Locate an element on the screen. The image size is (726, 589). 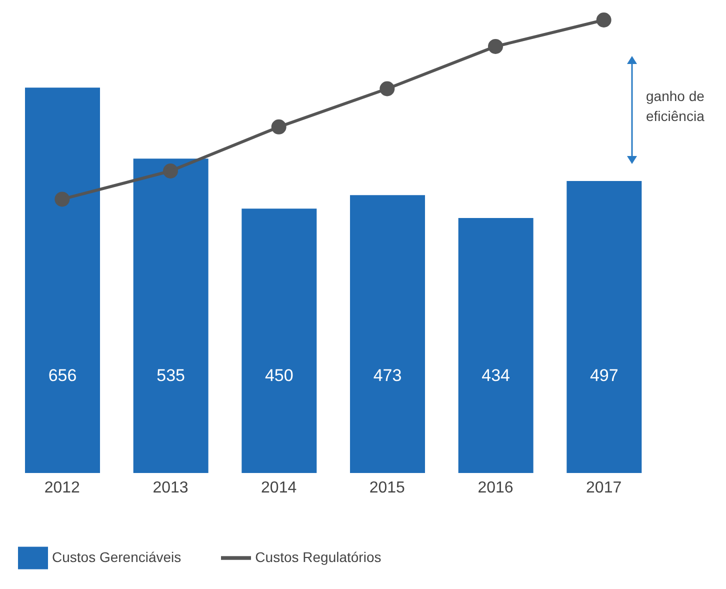
legend-label: Custos Gerenciáveis is located at coordinates (117, 556).